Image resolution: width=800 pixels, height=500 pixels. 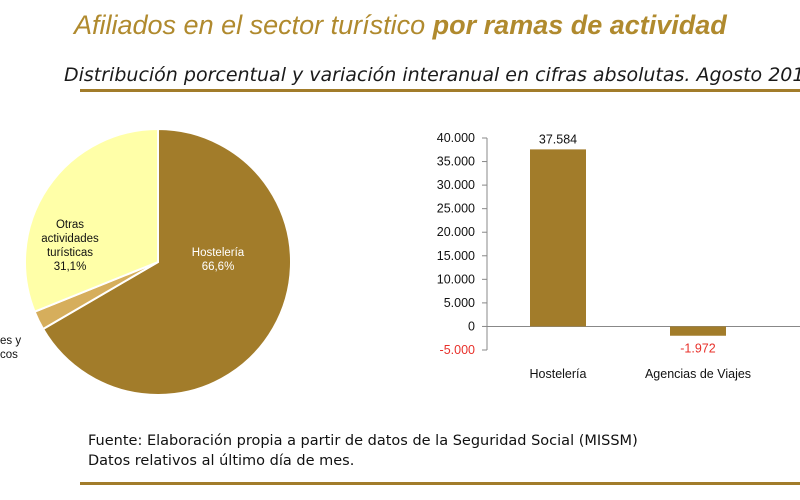 I want to click on pie-label-otras: Otras, so click(x=70, y=225).